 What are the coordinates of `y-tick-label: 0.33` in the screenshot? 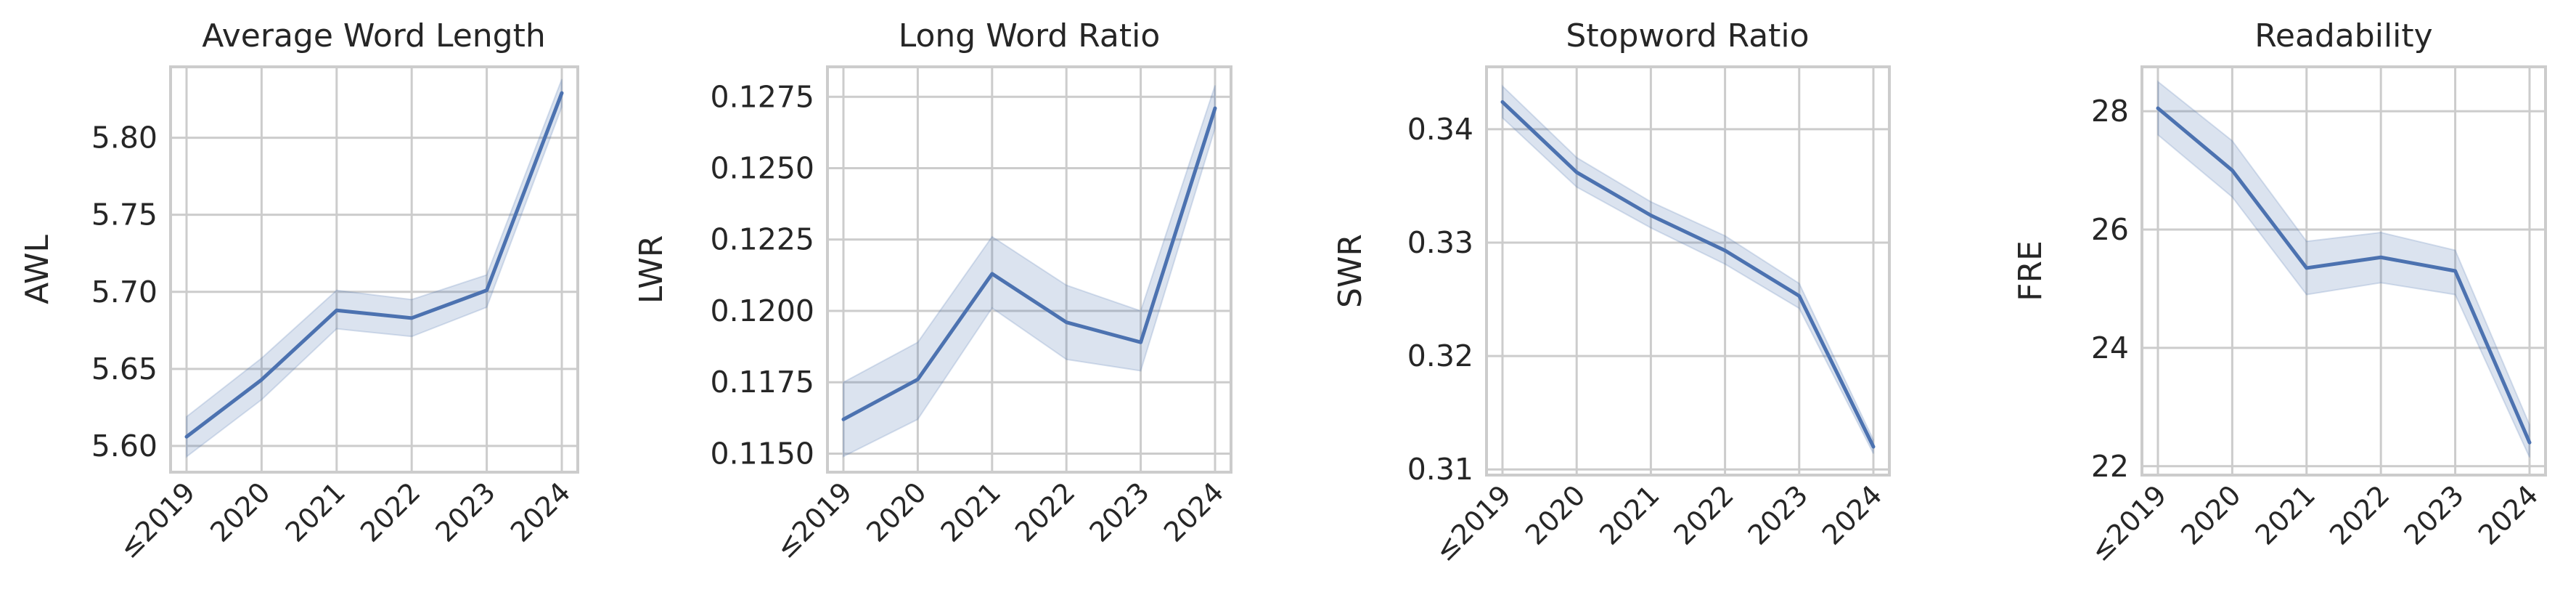 It's located at (1440, 242).